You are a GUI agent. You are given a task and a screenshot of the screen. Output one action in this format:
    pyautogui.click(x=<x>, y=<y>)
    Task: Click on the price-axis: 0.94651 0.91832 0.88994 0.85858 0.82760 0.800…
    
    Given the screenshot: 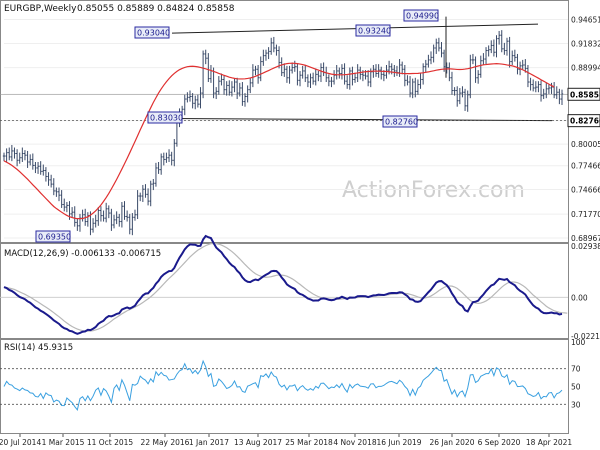 What is the action you would take?
    pyautogui.click(x=583, y=129)
    